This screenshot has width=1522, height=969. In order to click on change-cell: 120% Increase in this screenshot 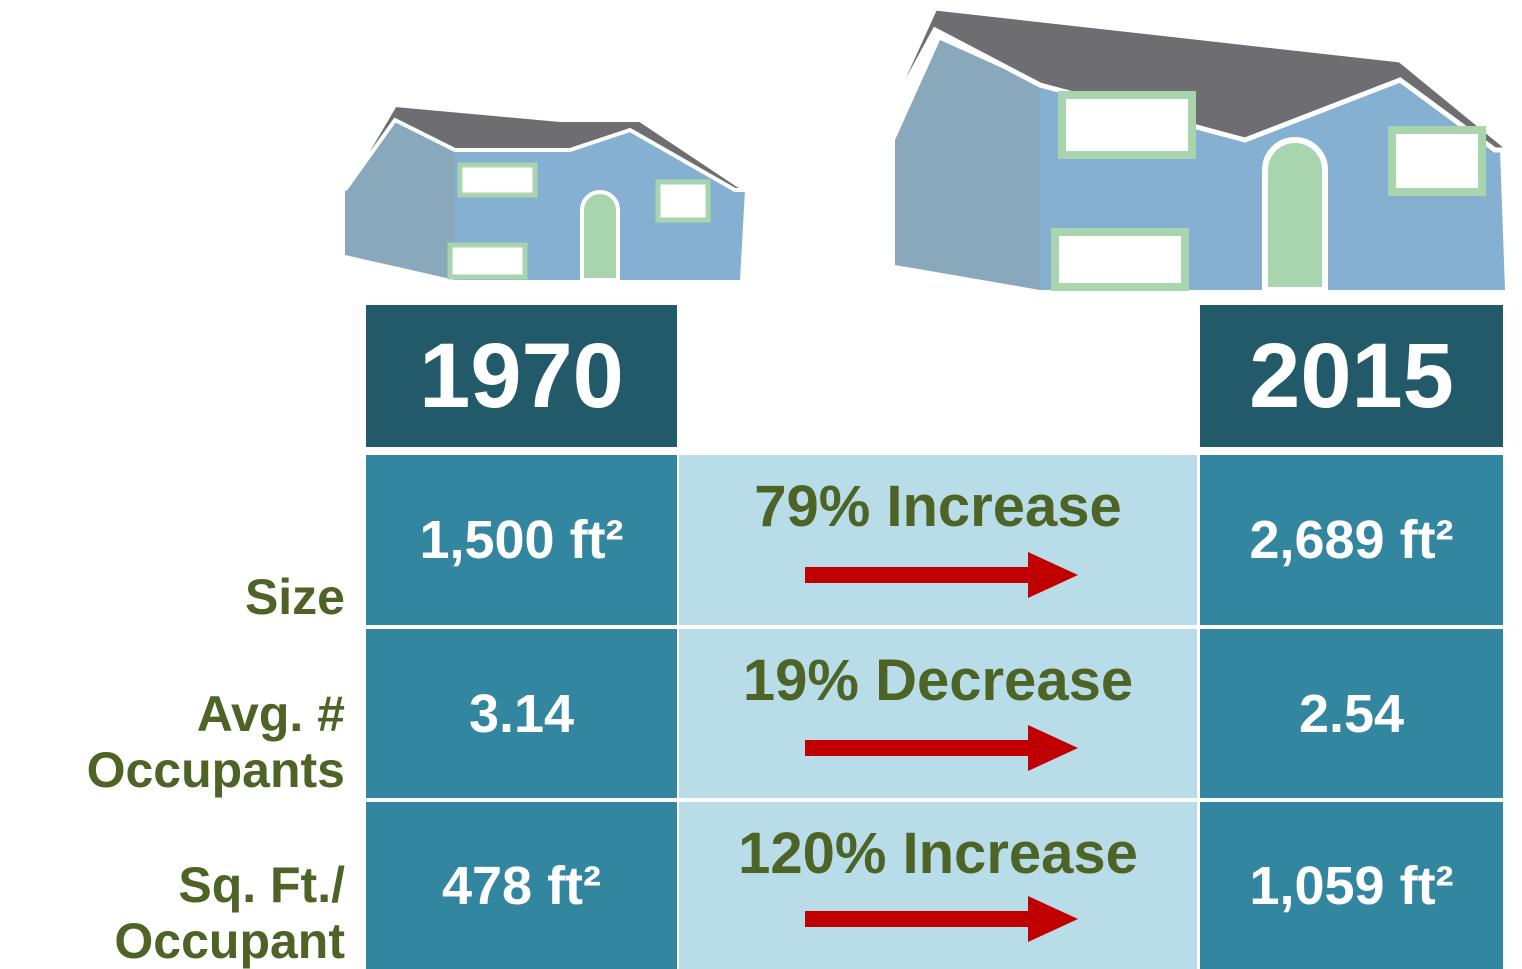, I will do `click(938, 885)`.